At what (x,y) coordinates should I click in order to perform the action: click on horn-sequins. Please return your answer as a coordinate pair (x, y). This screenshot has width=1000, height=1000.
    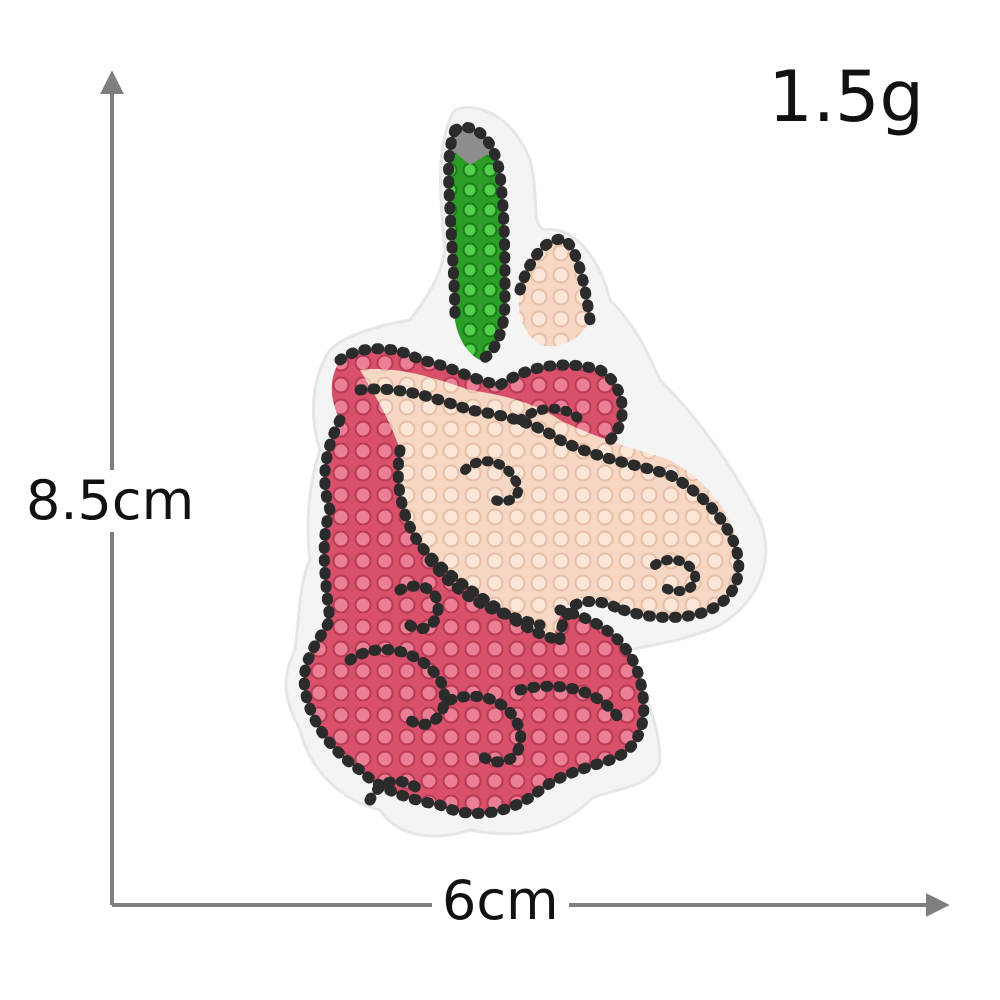
    Looking at the image, I should click on (476, 243).